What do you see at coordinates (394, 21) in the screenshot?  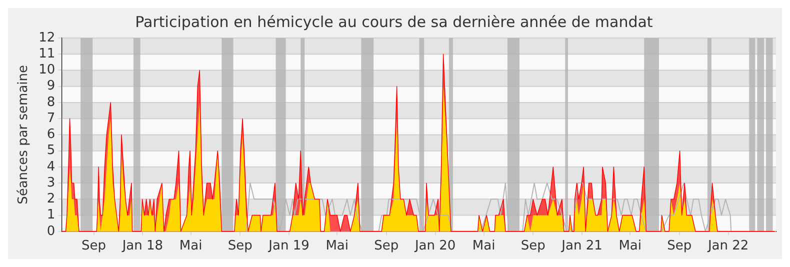 I see `chart-title: Participation en hémicycle au cours de sa dernière année de mandat` at bounding box center [394, 21].